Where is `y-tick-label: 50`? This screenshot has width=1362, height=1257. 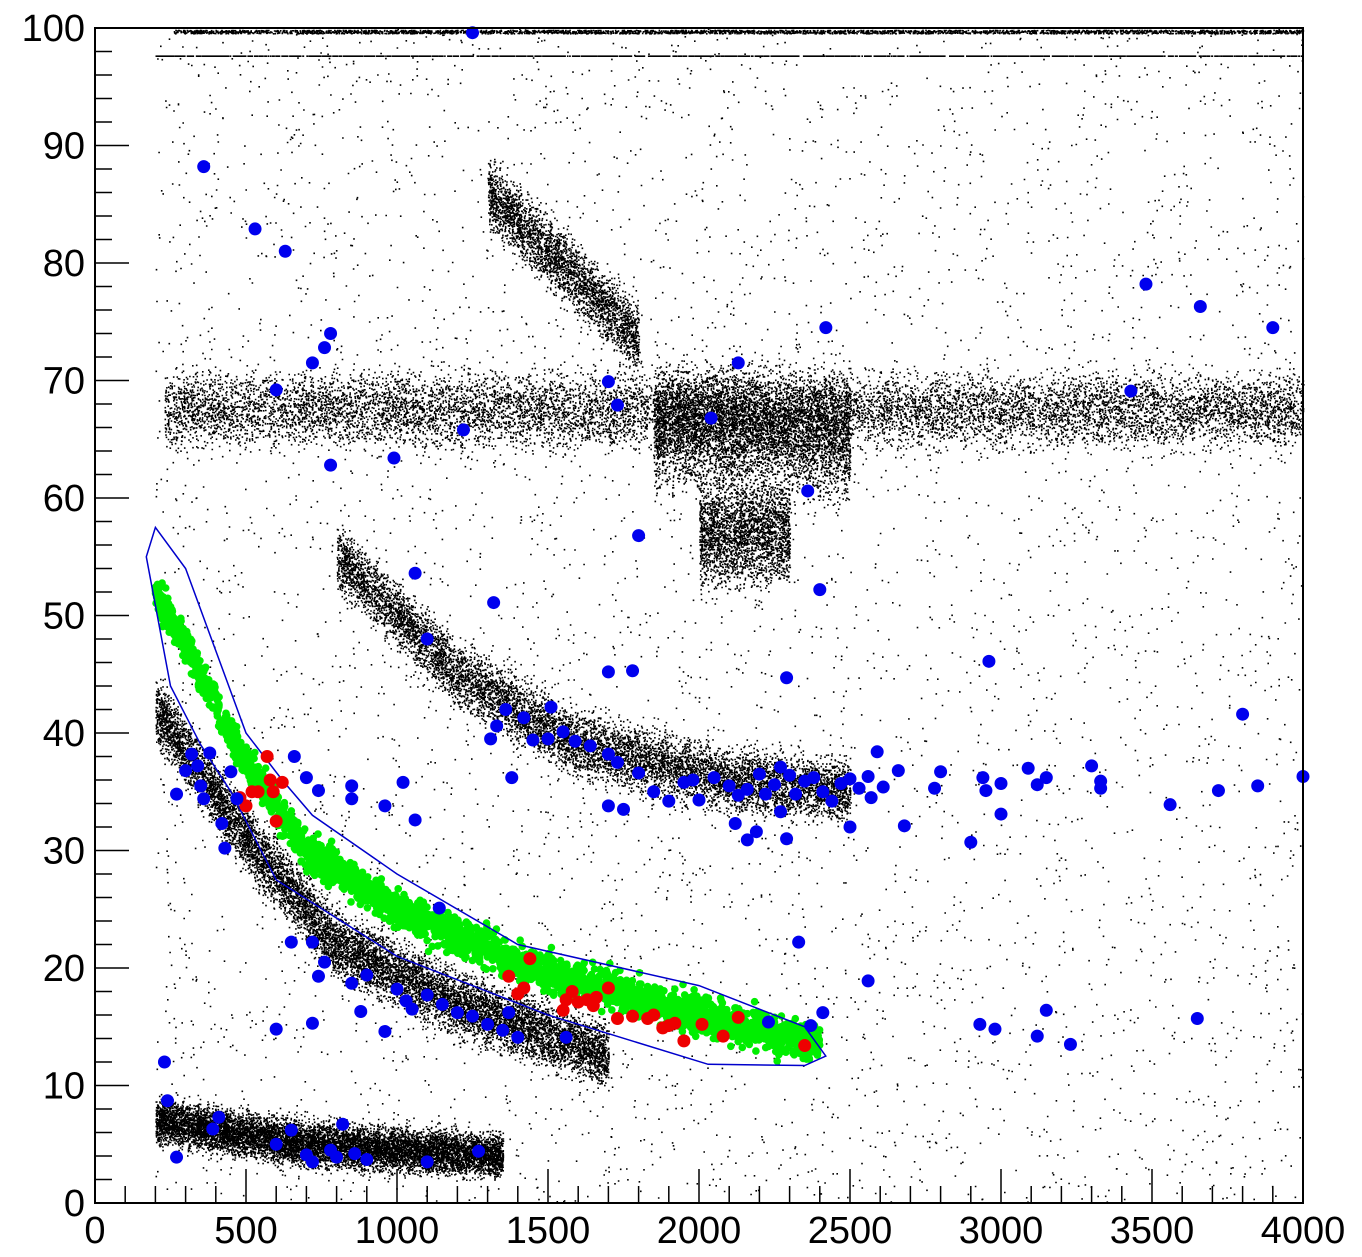
y-tick-label: 50 is located at coordinates (64, 617).